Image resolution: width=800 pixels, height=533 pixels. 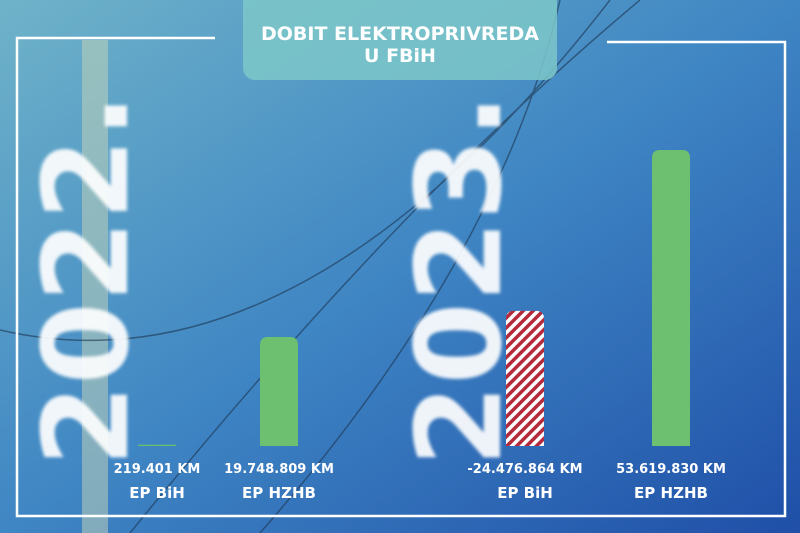 I want to click on value-label: 53.619.830 KM, so click(x=671, y=469).